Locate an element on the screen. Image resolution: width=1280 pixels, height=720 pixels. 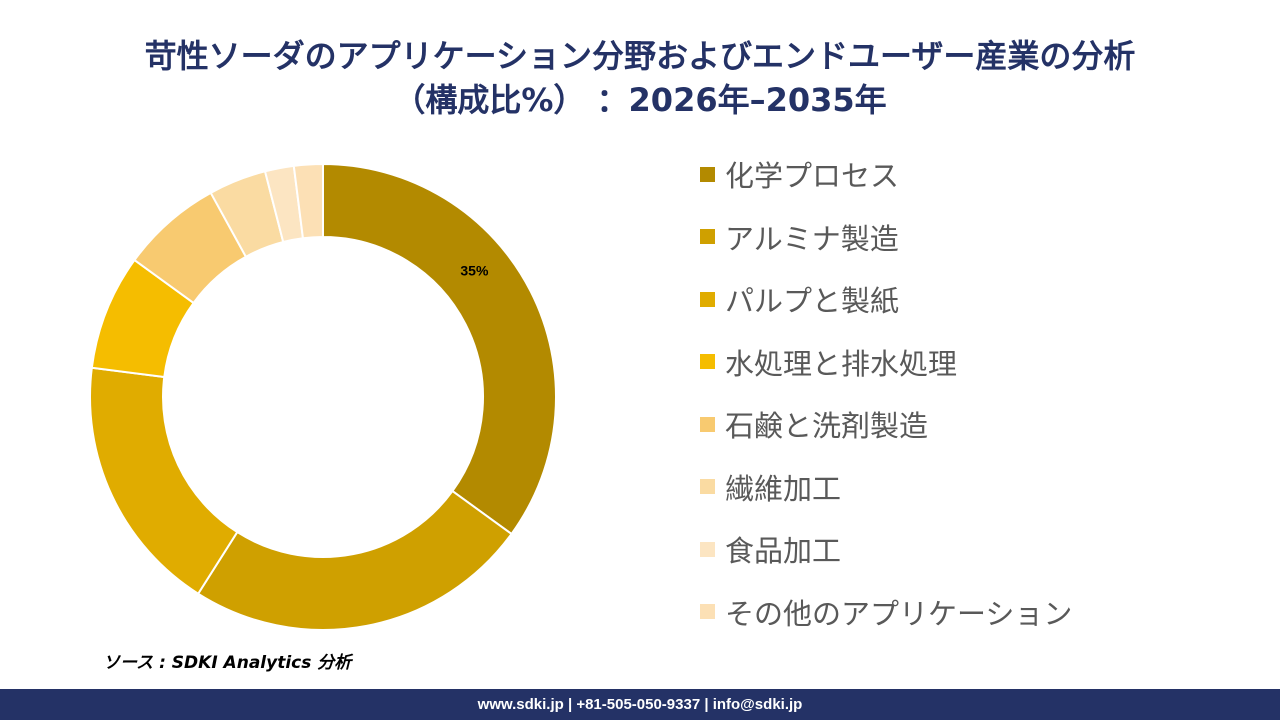
legend-item-1: 化学プロセス is located at coordinates (799, 174).